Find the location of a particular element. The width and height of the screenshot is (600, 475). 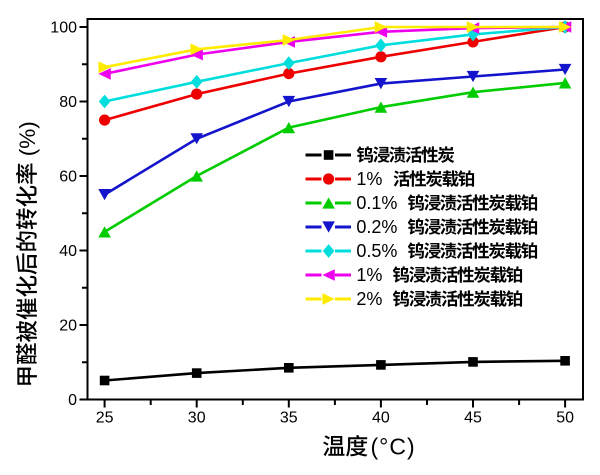

svg-text: 80 is located at coordinates (68, 102).